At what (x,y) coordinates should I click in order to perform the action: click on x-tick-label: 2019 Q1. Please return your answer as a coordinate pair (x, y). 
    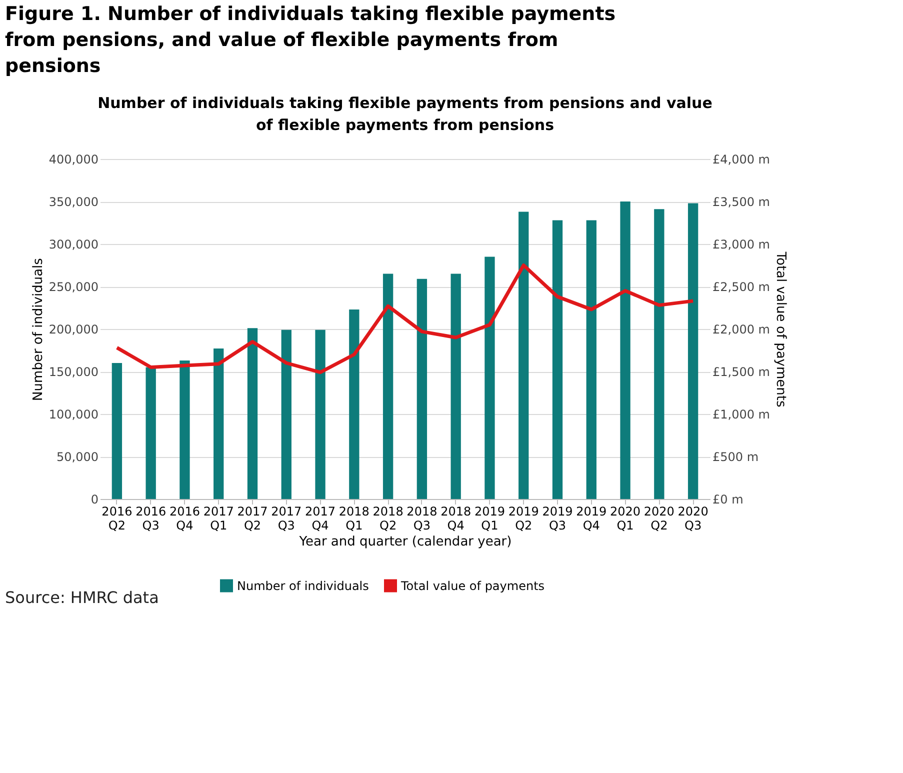
    Looking at the image, I should click on (489, 518).